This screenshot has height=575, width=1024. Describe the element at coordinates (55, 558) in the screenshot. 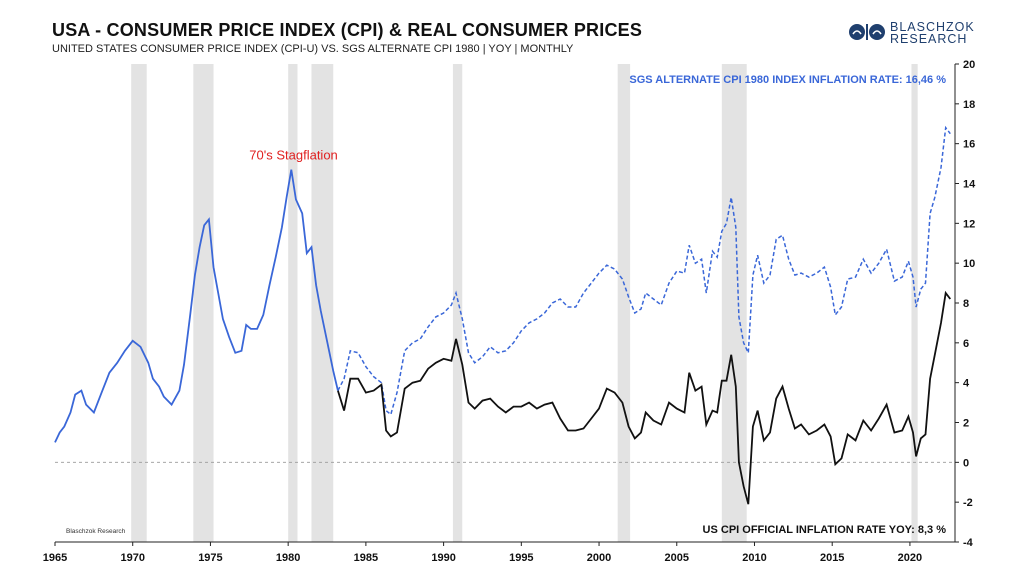

I see `x-tick-label: 1965` at that location.